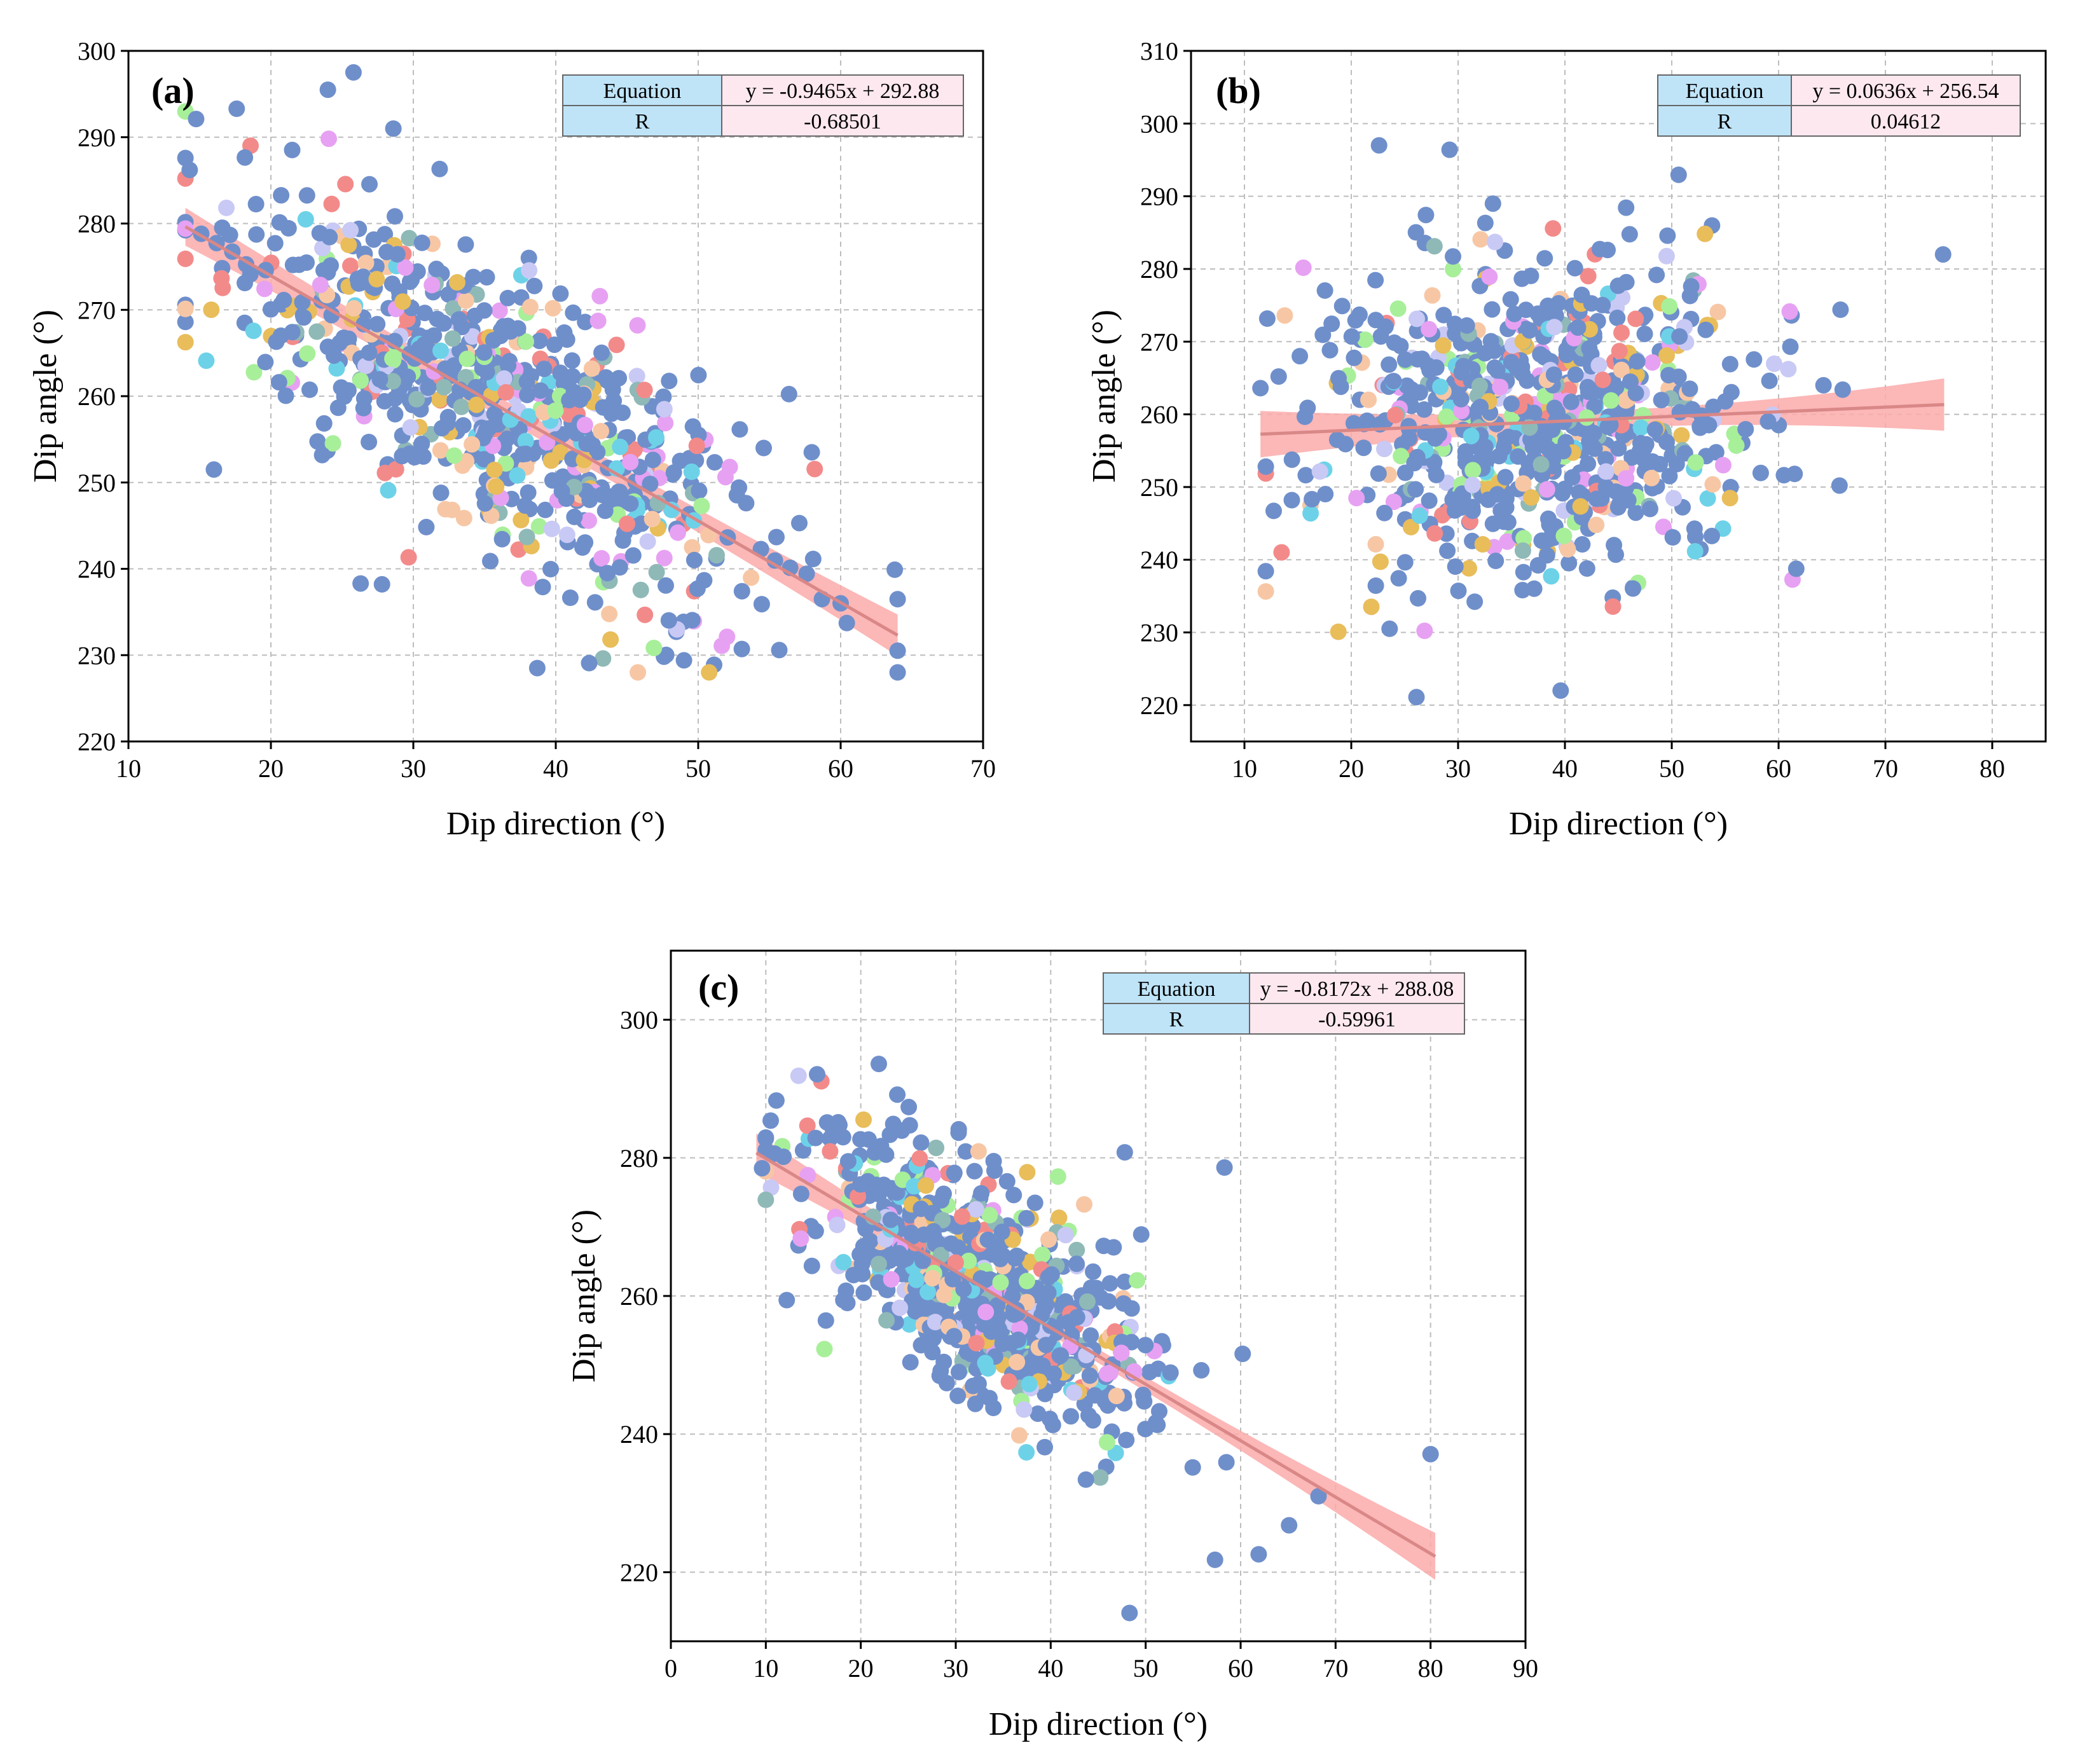 This screenshot has height=1764, width=2080. Describe the element at coordinates (1050, 1668) in the screenshot. I see `x-tick-label: 40` at that location.